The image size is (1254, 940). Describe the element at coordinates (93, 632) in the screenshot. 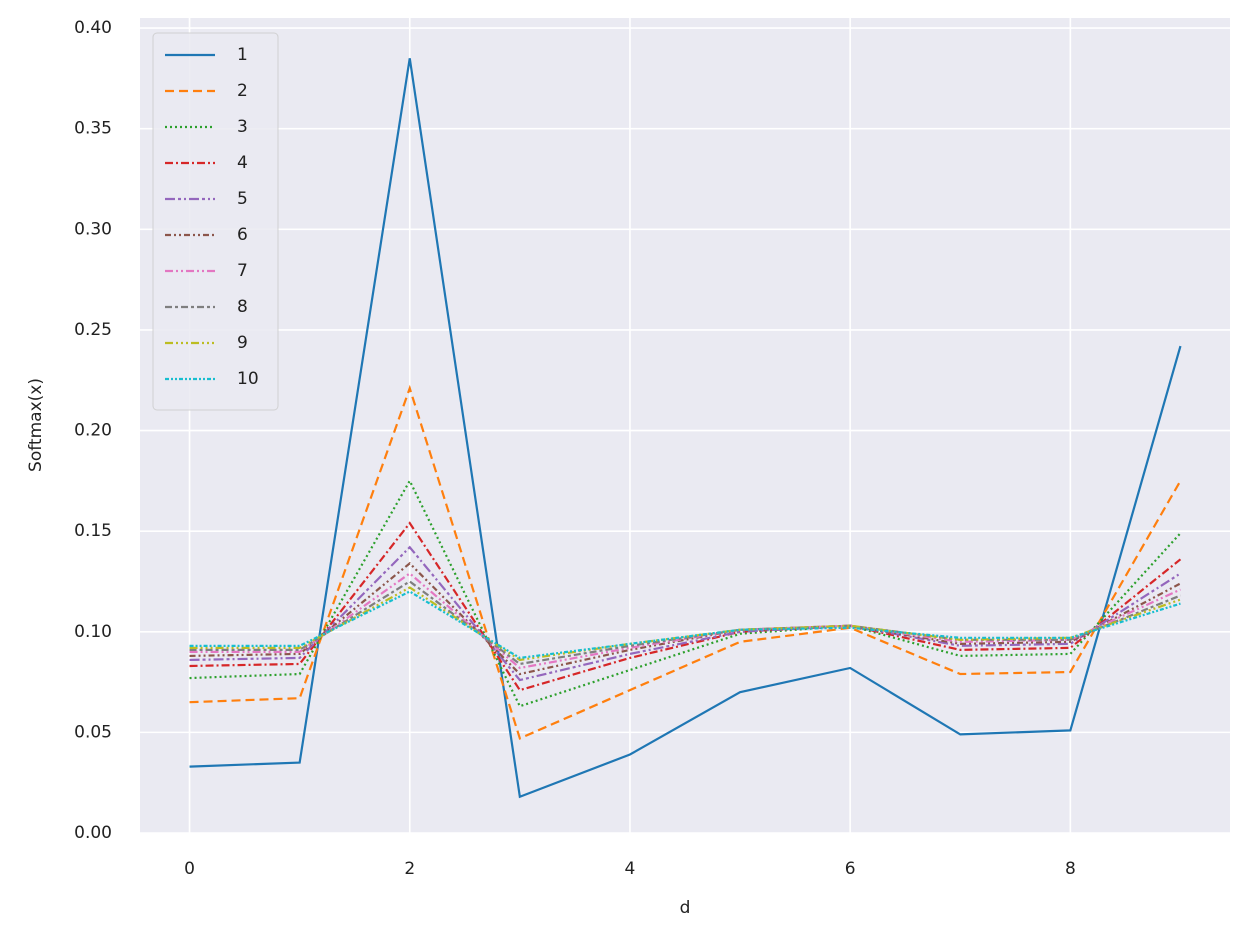

I see `y-tick-label: 0.10` at that location.